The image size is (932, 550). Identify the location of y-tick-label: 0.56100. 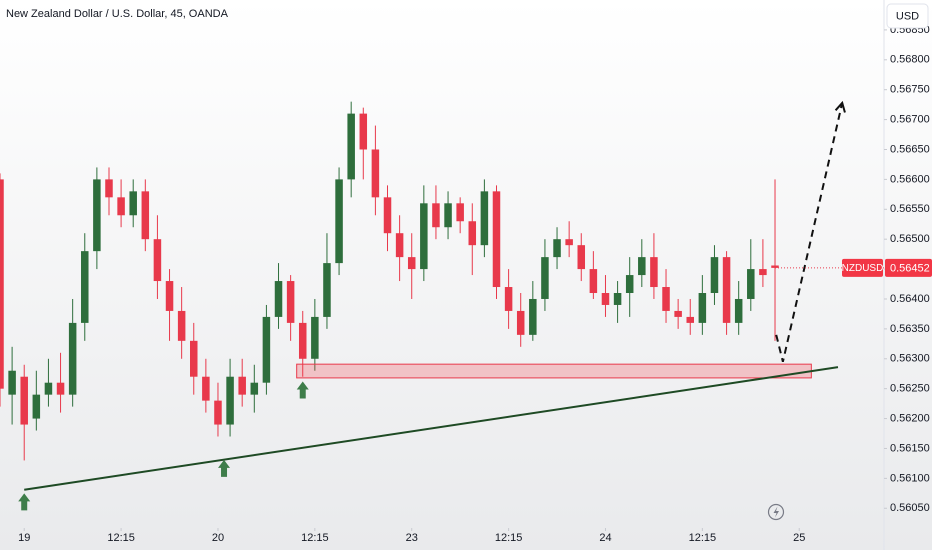
(910, 478).